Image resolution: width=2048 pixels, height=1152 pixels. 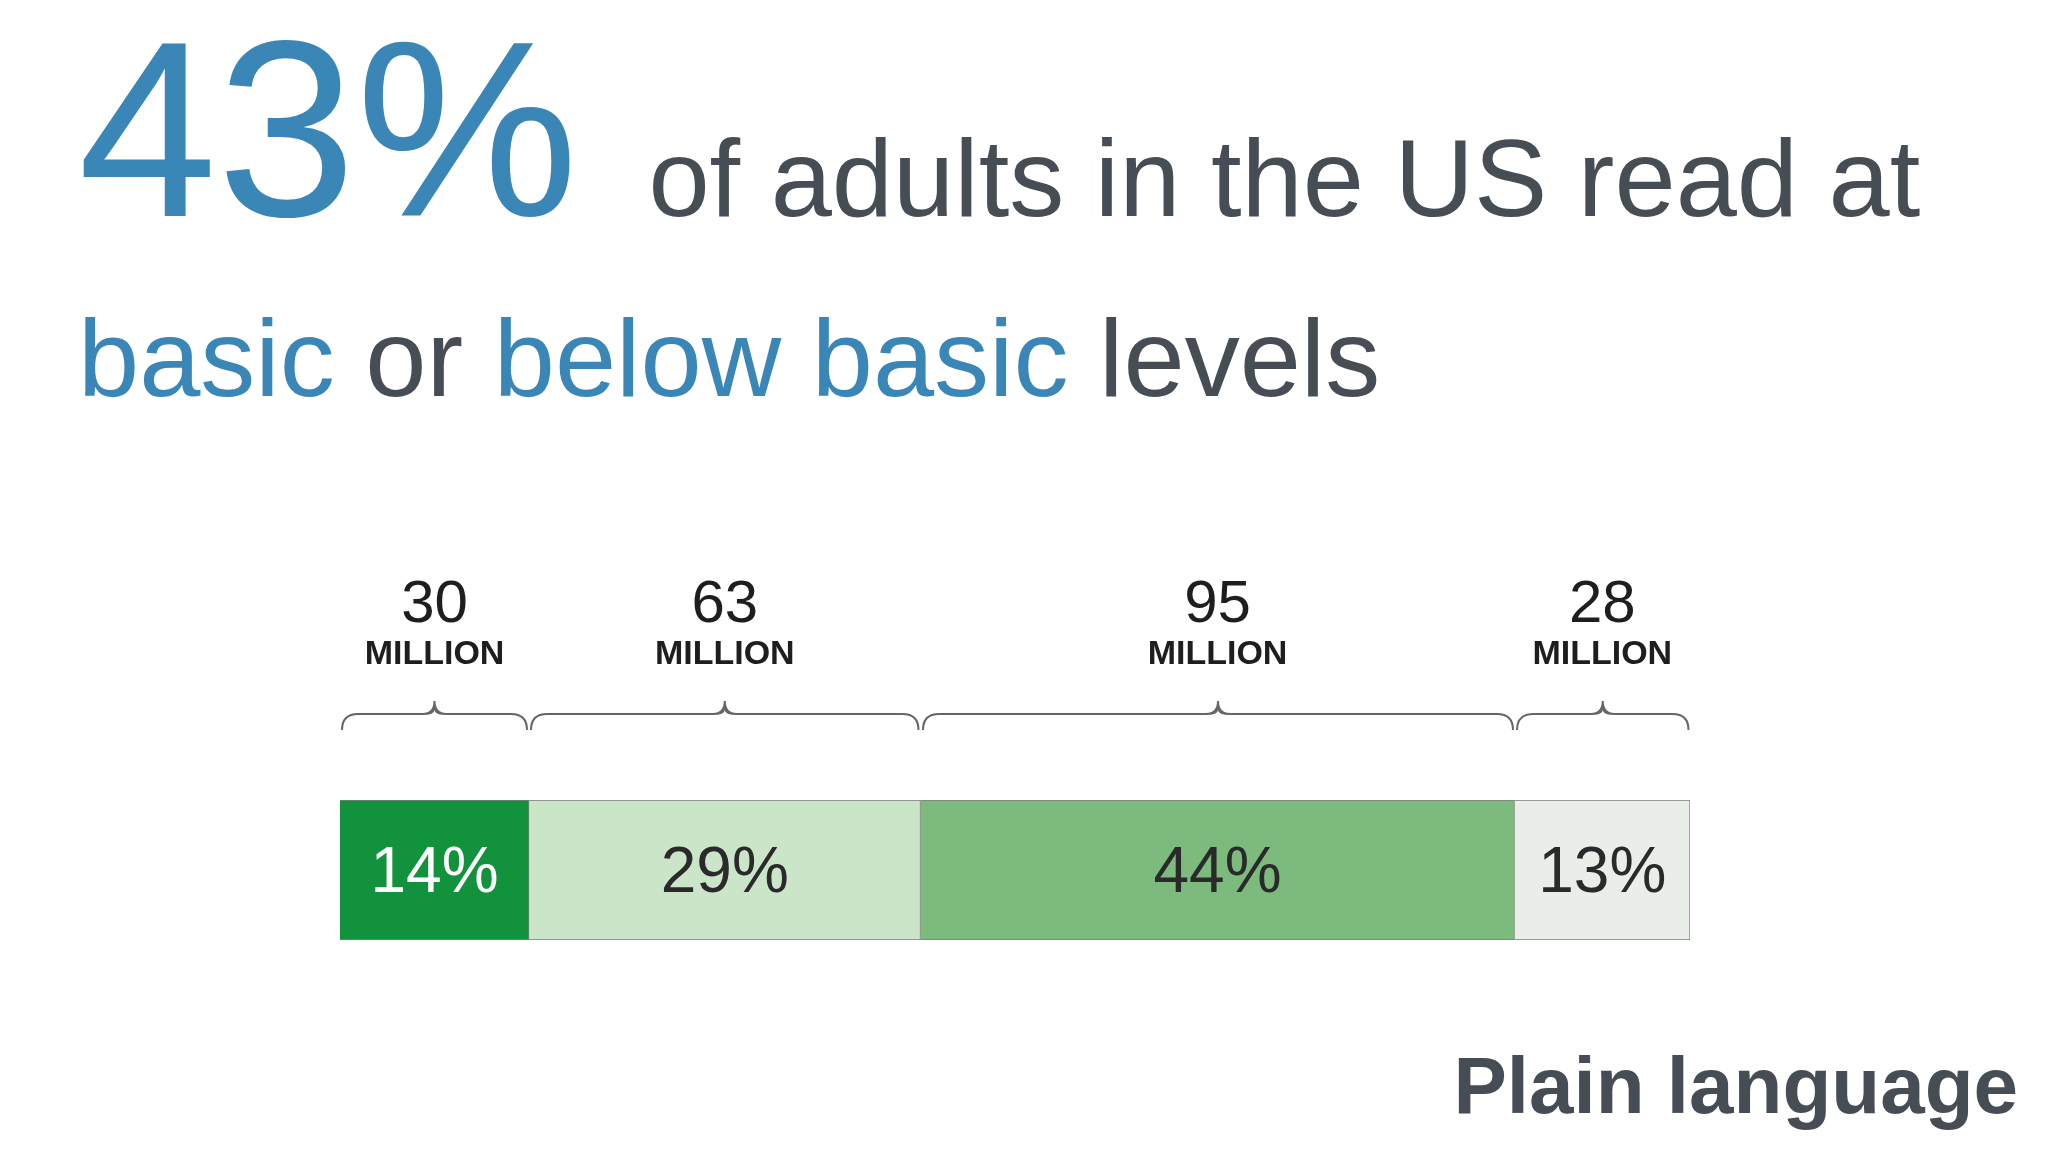 What do you see at coordinates (724, 619) in the screenshot?
I see `text: 63 MILLION` at bounding box center [724, 619].